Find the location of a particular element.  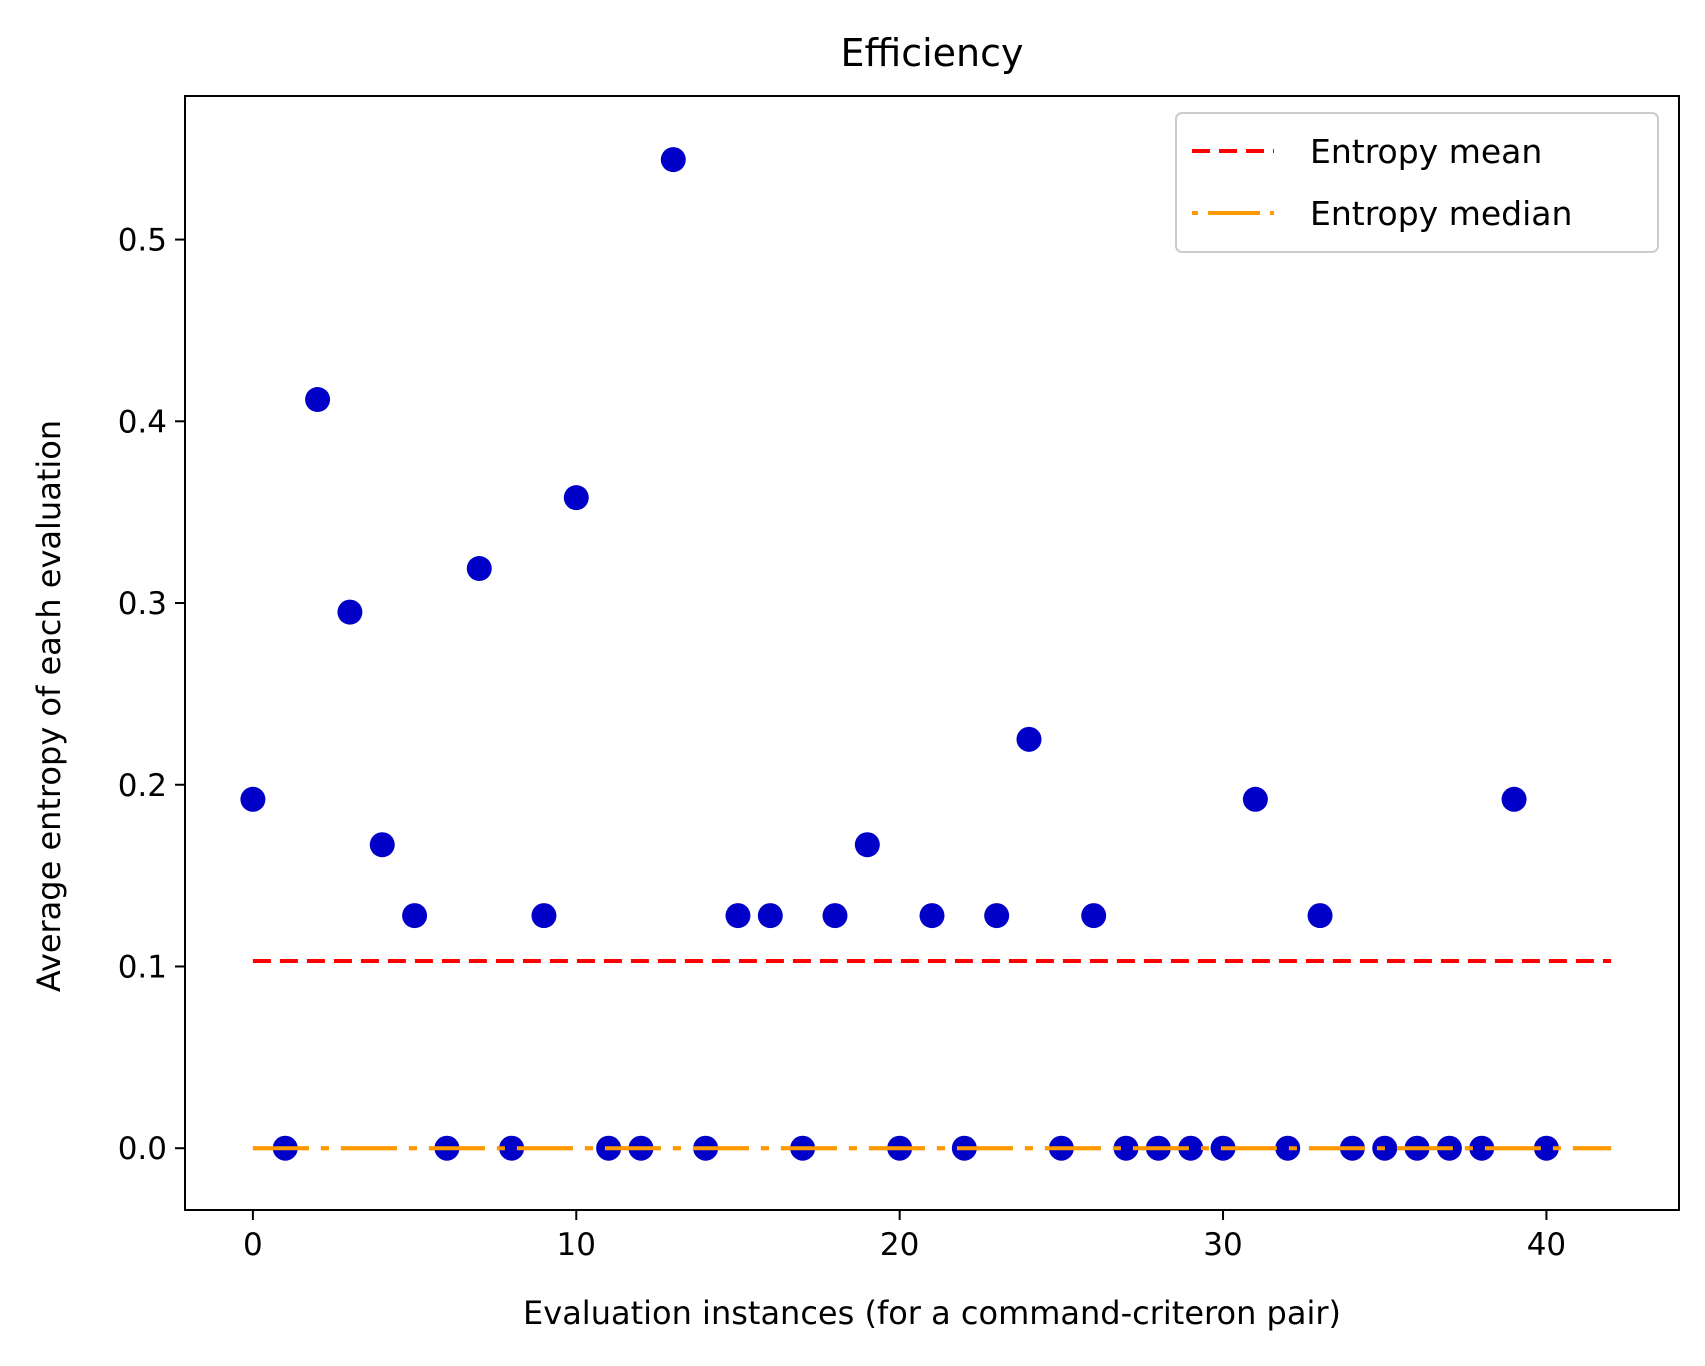

x-axis-ticks: 0 10 20 30 40 is located at coordinates (904, 1236).